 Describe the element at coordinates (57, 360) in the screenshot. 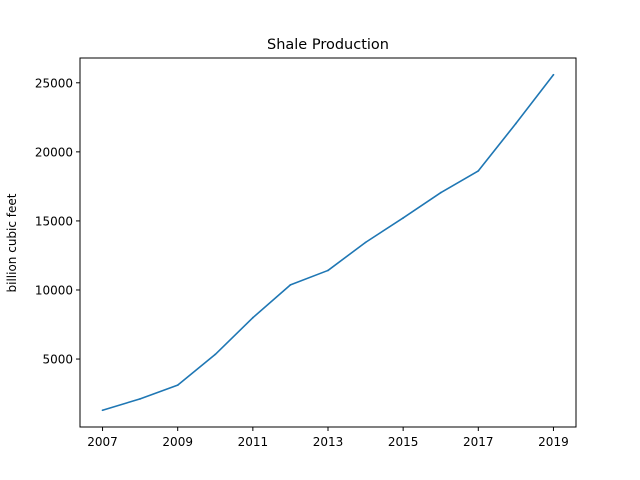

I see `y-tick-label: 5000` at that location.